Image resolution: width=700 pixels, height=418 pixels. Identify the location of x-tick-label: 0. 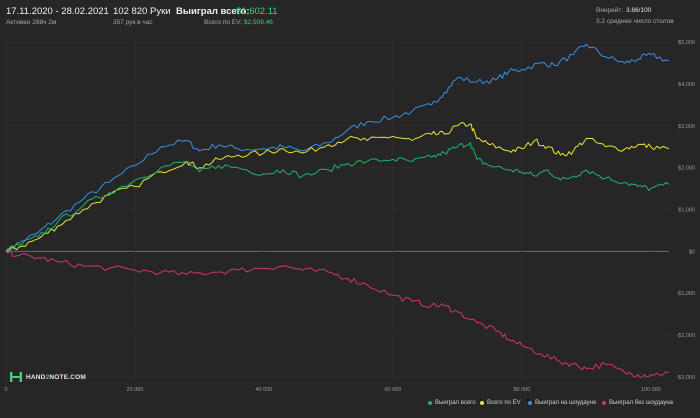
(5, 390).